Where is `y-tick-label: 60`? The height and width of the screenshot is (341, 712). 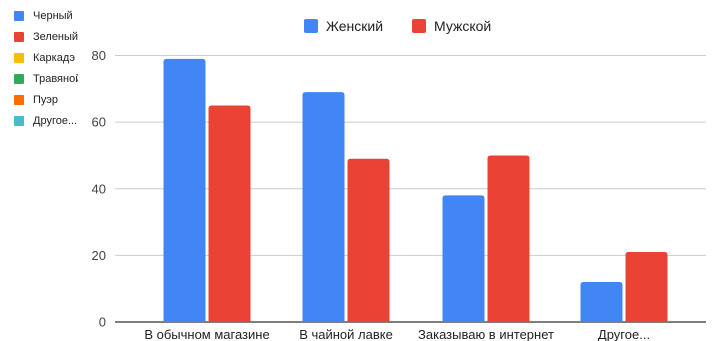 y-tick-label: 60 is located at coordinates (99, 122).